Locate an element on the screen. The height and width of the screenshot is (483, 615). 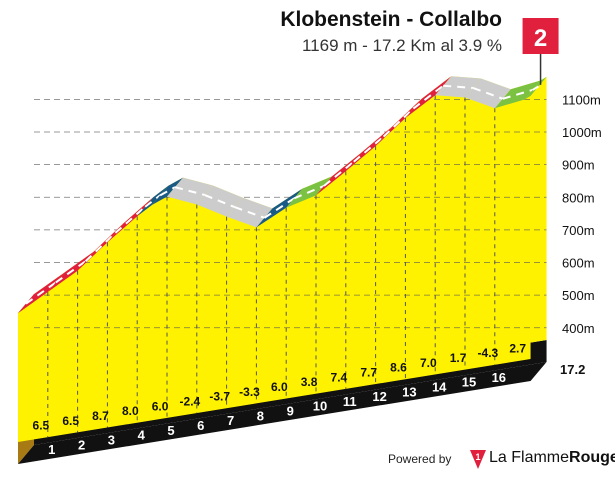
category-badge-label: 2 is located at coordinates (540, 38).